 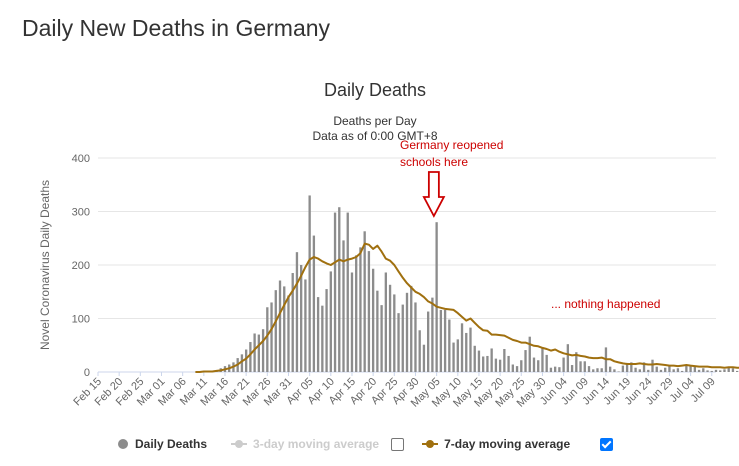 What do you see at coordinates (81, 320) in the screenshot?
I see `y-tick-label: 100` at bounding box center [81, 320].